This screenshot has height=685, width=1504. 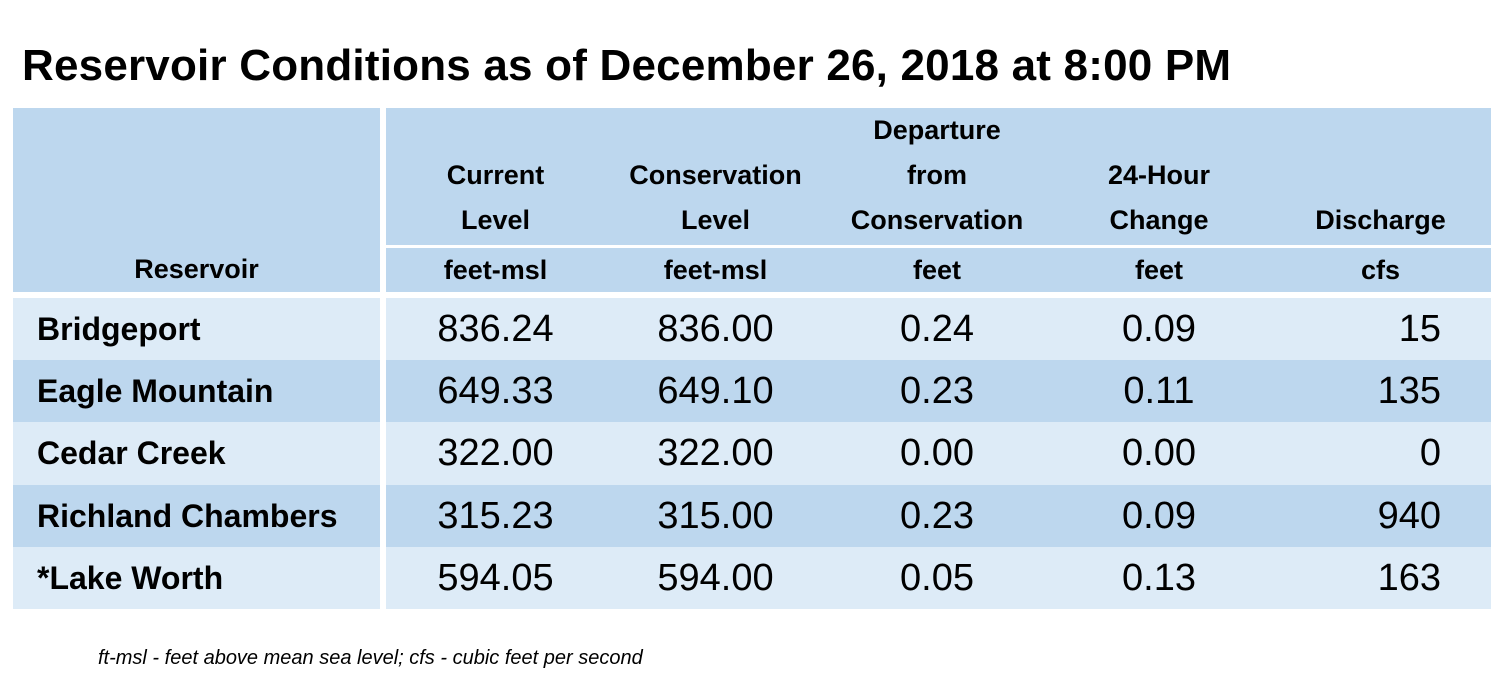 I want to click on column-header-current-line2: Level, so click(x=495, y=220).